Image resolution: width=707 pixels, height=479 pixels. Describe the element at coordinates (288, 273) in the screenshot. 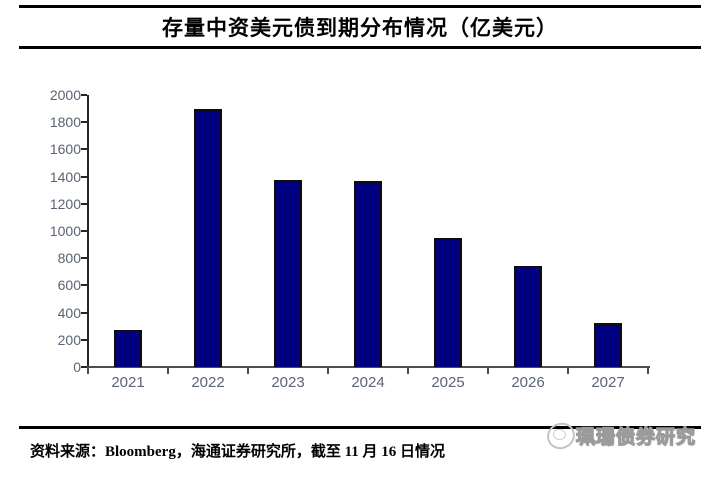

I see `bar-2023` at that location.